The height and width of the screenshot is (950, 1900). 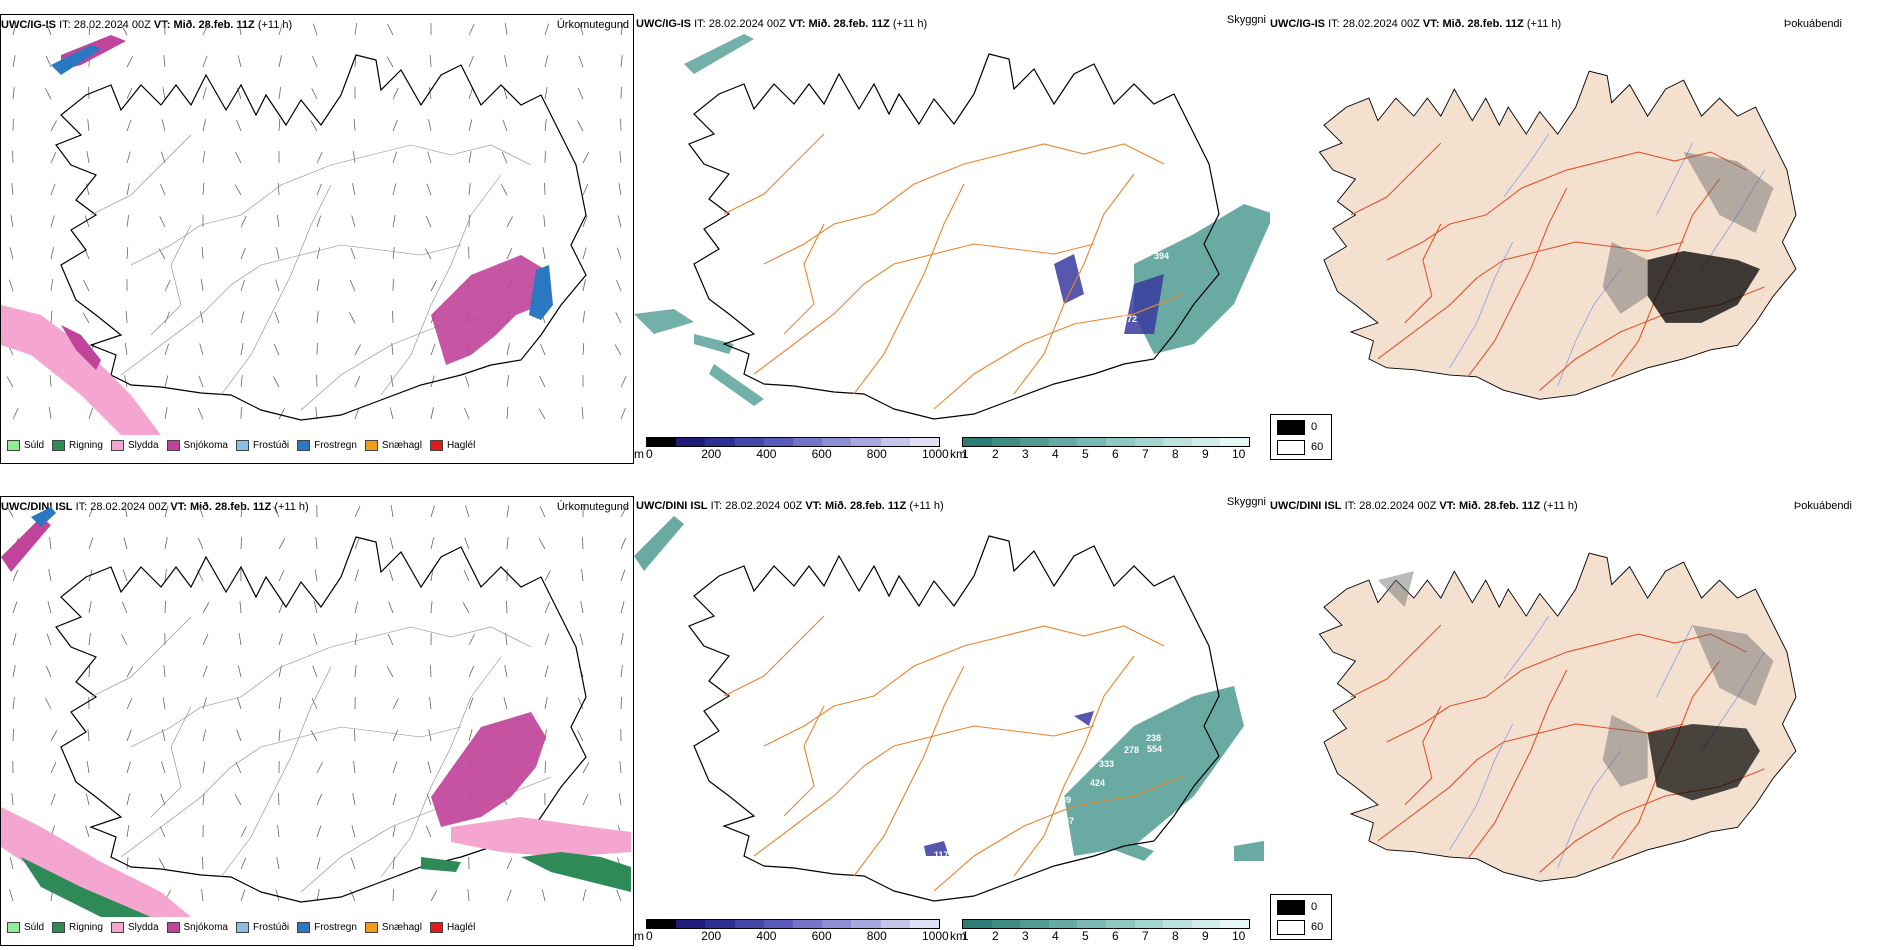 What do you see at coordinates (205, 927) in the screenshot?
I see `legend-label: Snjókoma` at bounding box center [205, 927].